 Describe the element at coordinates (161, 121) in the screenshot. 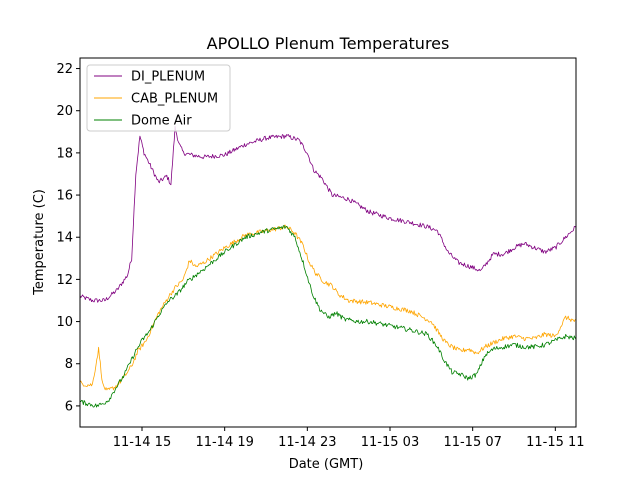

I see `legend-label-dome-air: Dome Air` at that location.